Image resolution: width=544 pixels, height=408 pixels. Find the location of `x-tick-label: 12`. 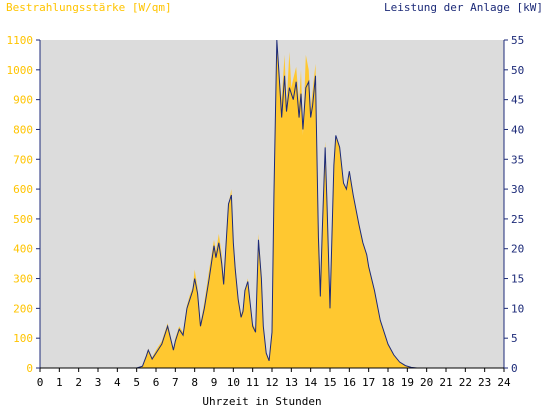

x-tick-label: 12 is located at coordinates (271, 382).